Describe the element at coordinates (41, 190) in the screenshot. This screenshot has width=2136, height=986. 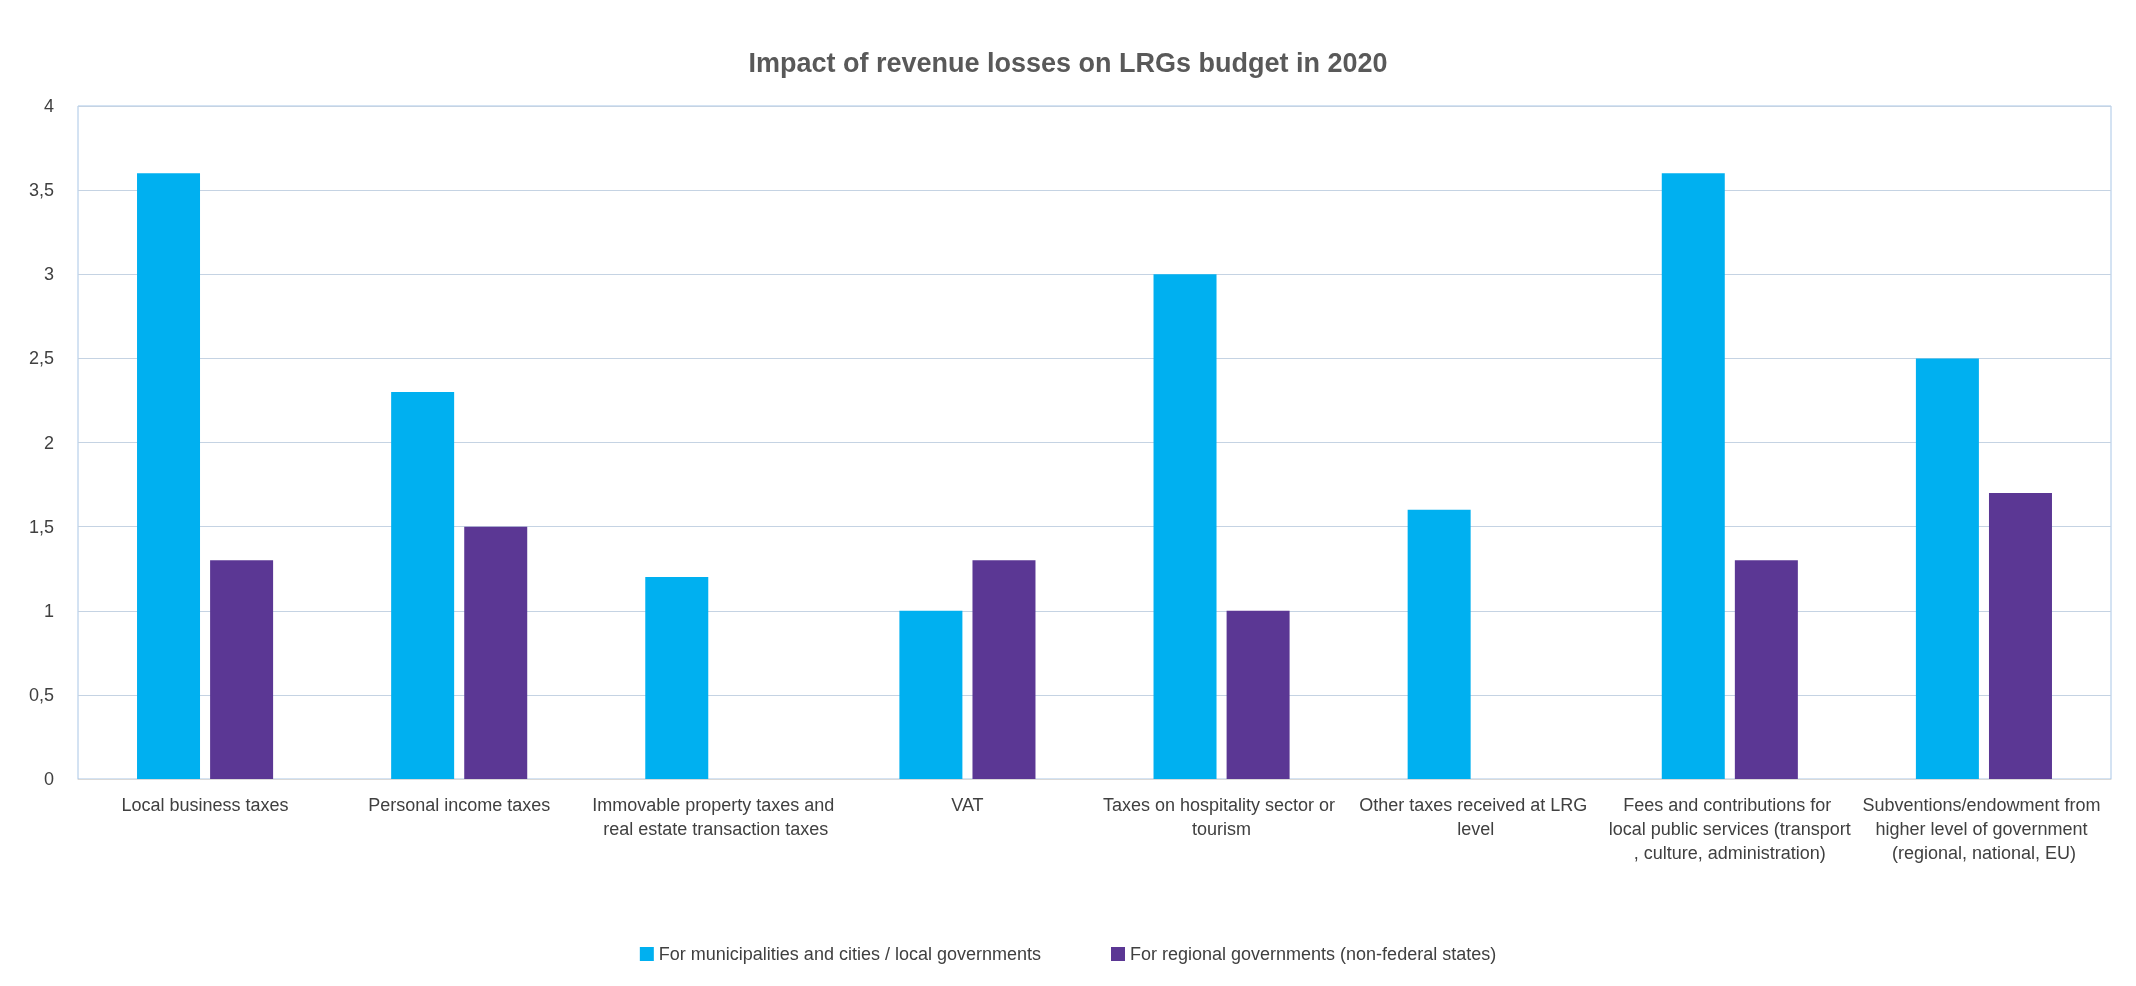
I see `y-tick-label: 3,5` at that location.